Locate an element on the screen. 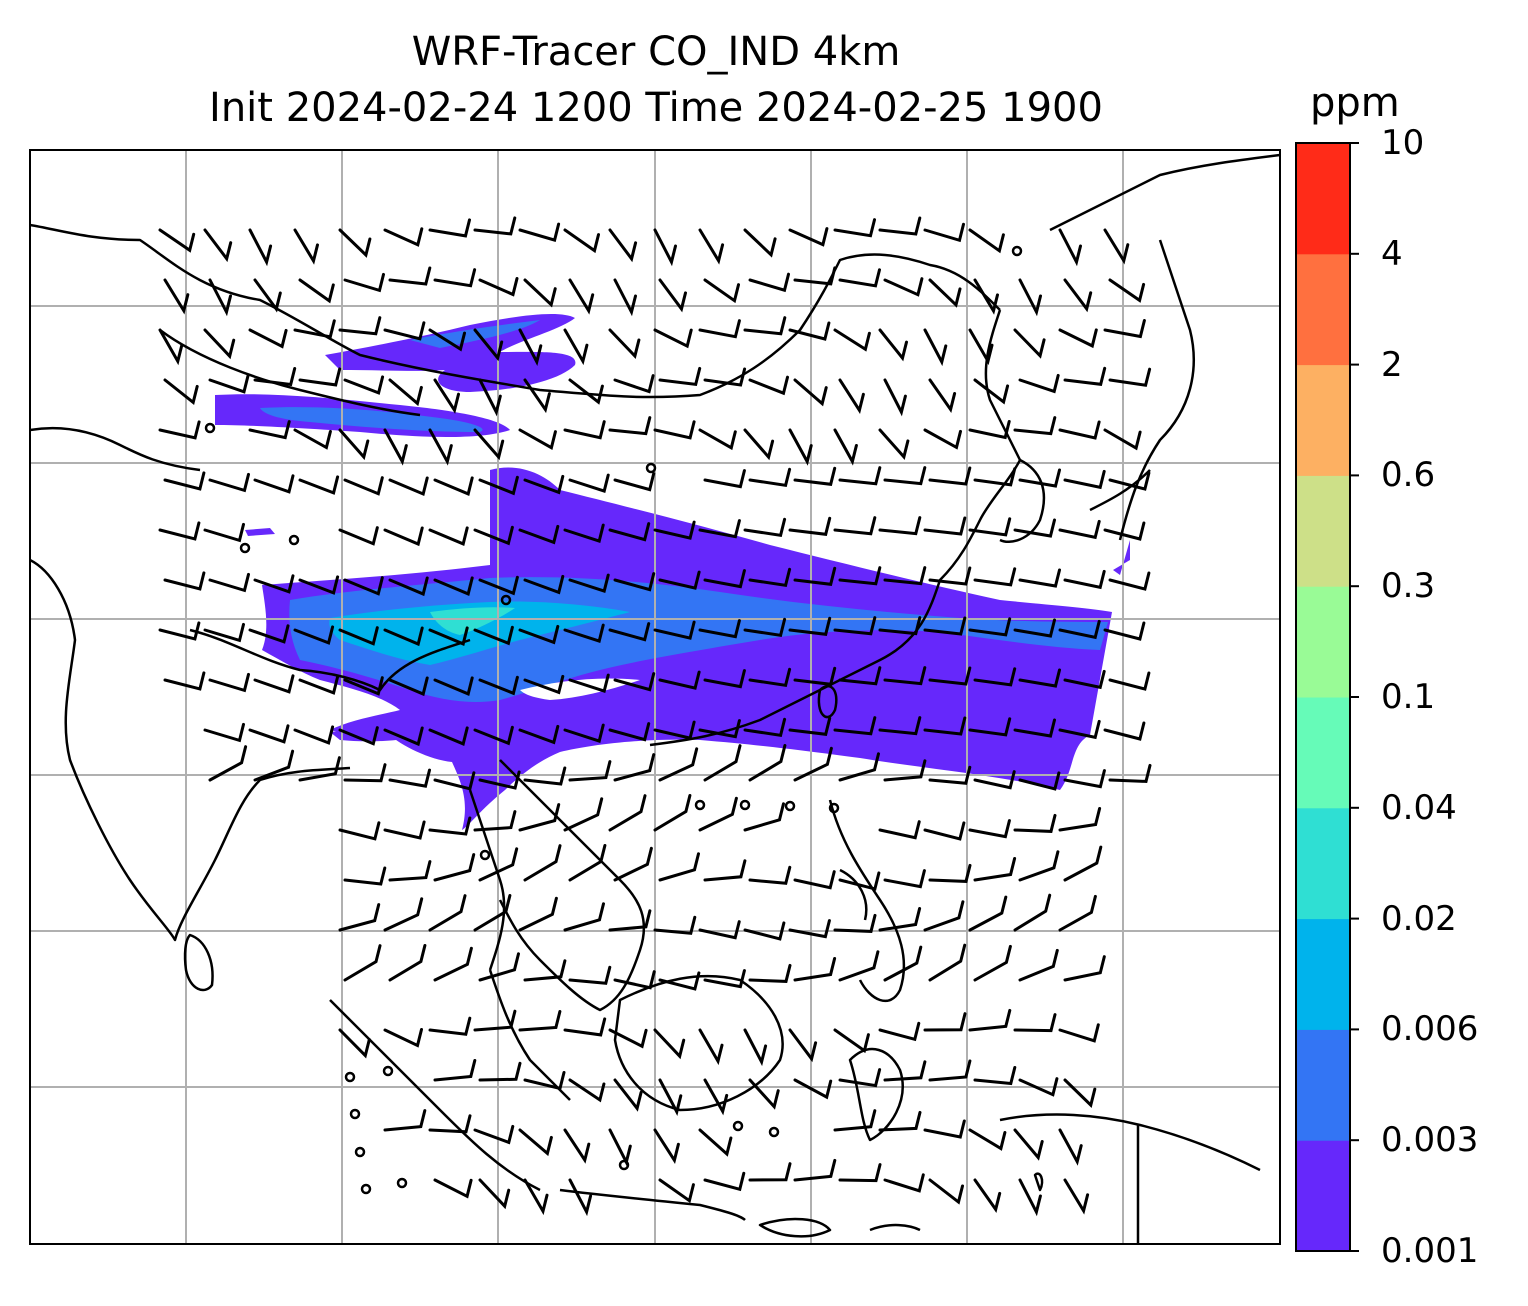 The image size is (1528, 1306). india-coast is located at coordinates (190, 750).